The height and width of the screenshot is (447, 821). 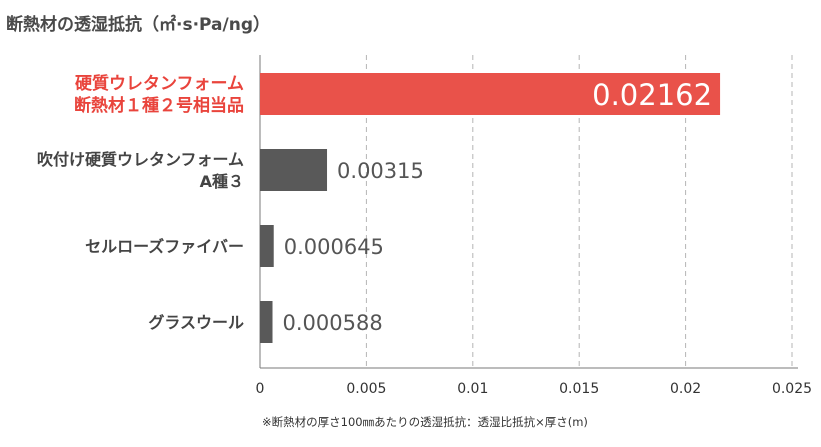 I want to click on x-tick-label: 0, so click(x=260, y=389).